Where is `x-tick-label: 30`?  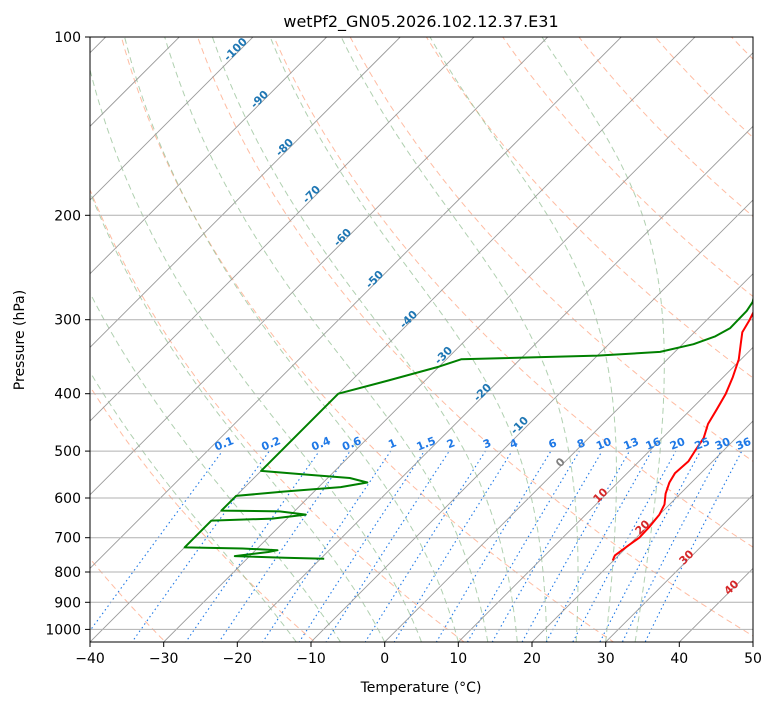 x-tick-label: 30 is located at coordinates (606, 659).